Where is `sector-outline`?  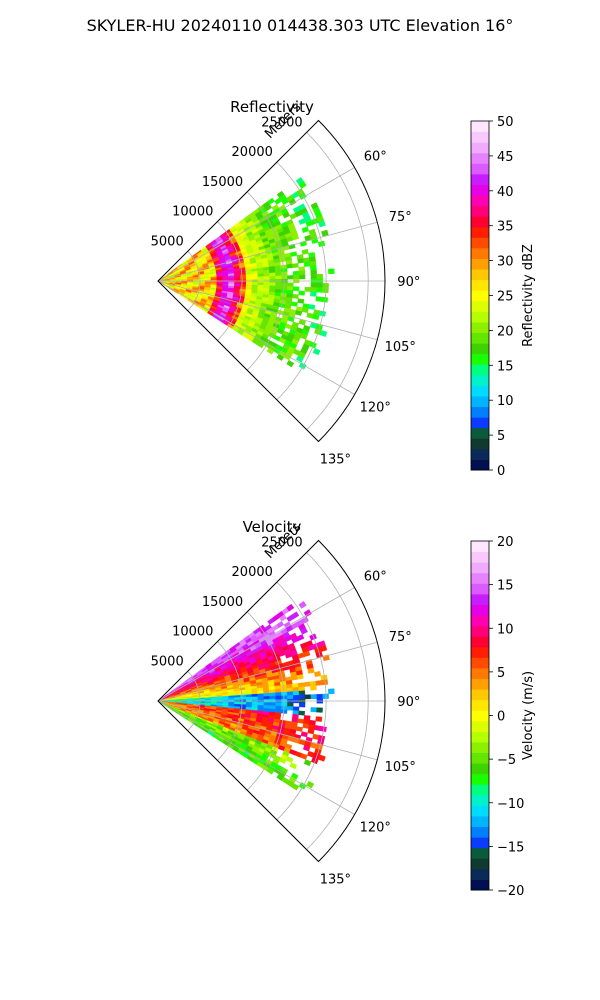 sector-outline is located at coordinates (271, 281).